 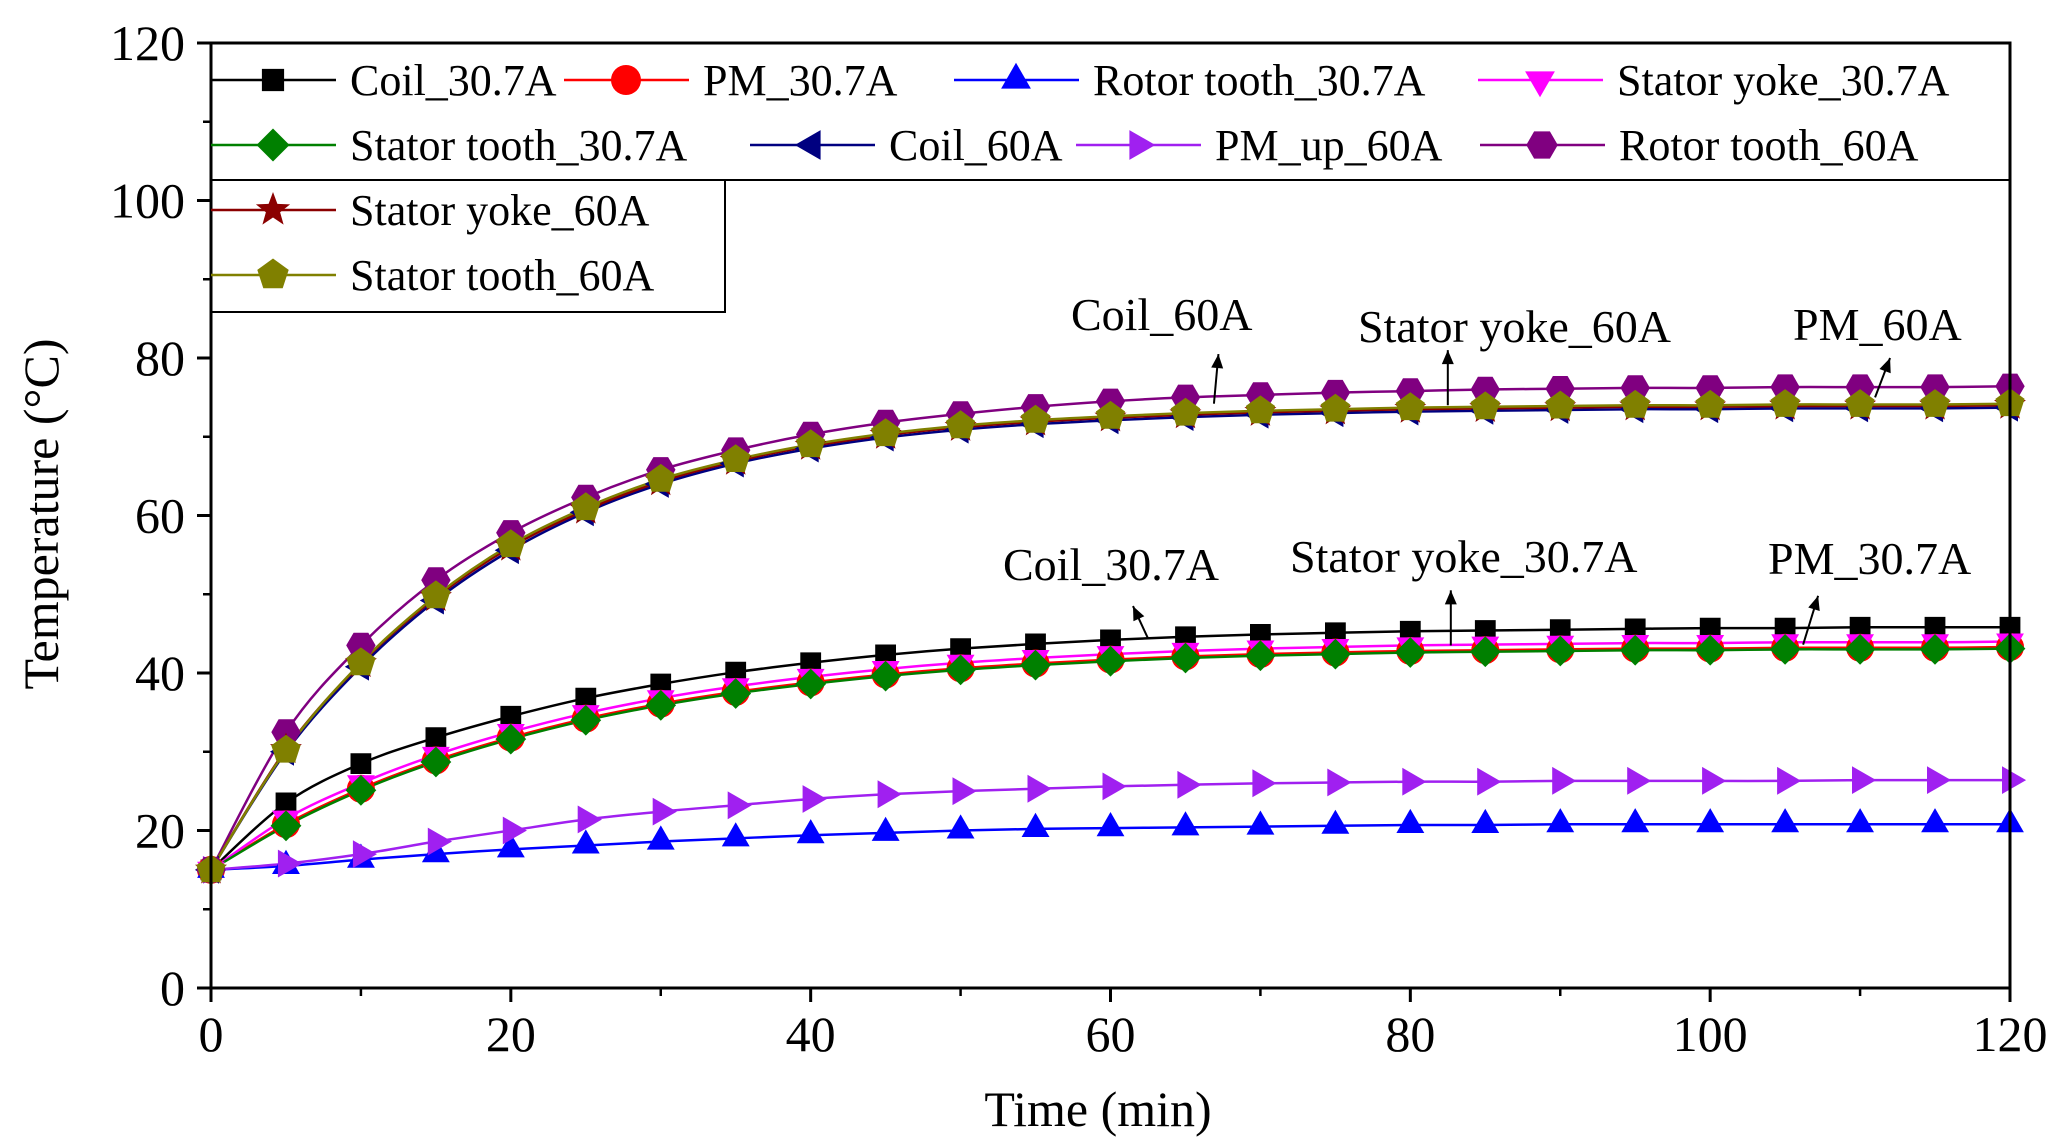 What do you see at coordinates (1259, 80) in the screenshot?
I see `legend-label-rotor-tooth-30-7a: Rotor tooth_30.7A` at bounding box center [1259, 80].